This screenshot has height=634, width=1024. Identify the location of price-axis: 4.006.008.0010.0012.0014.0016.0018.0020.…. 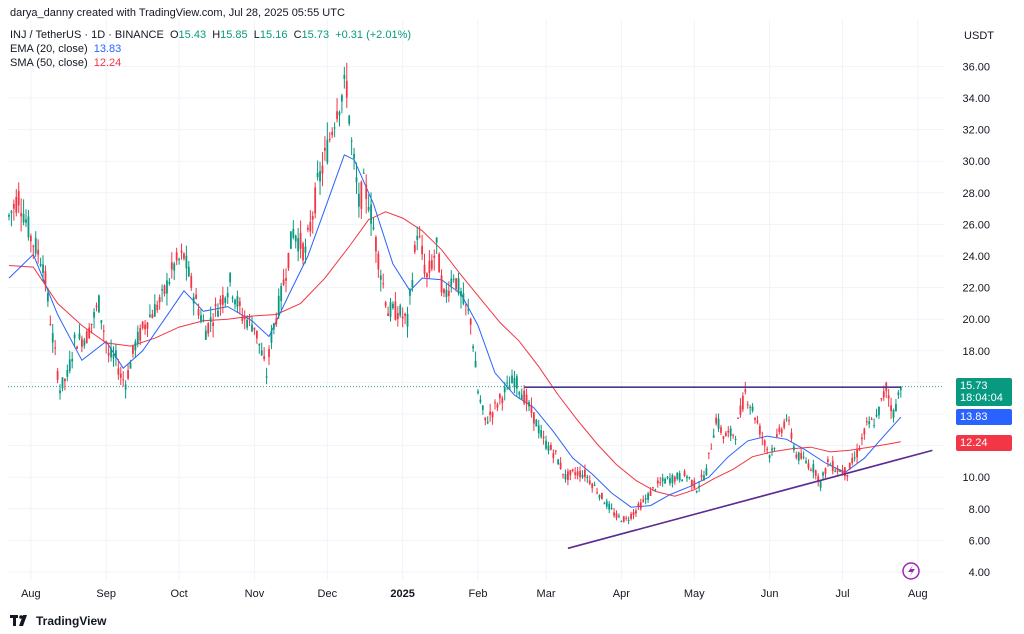
(976, 320).